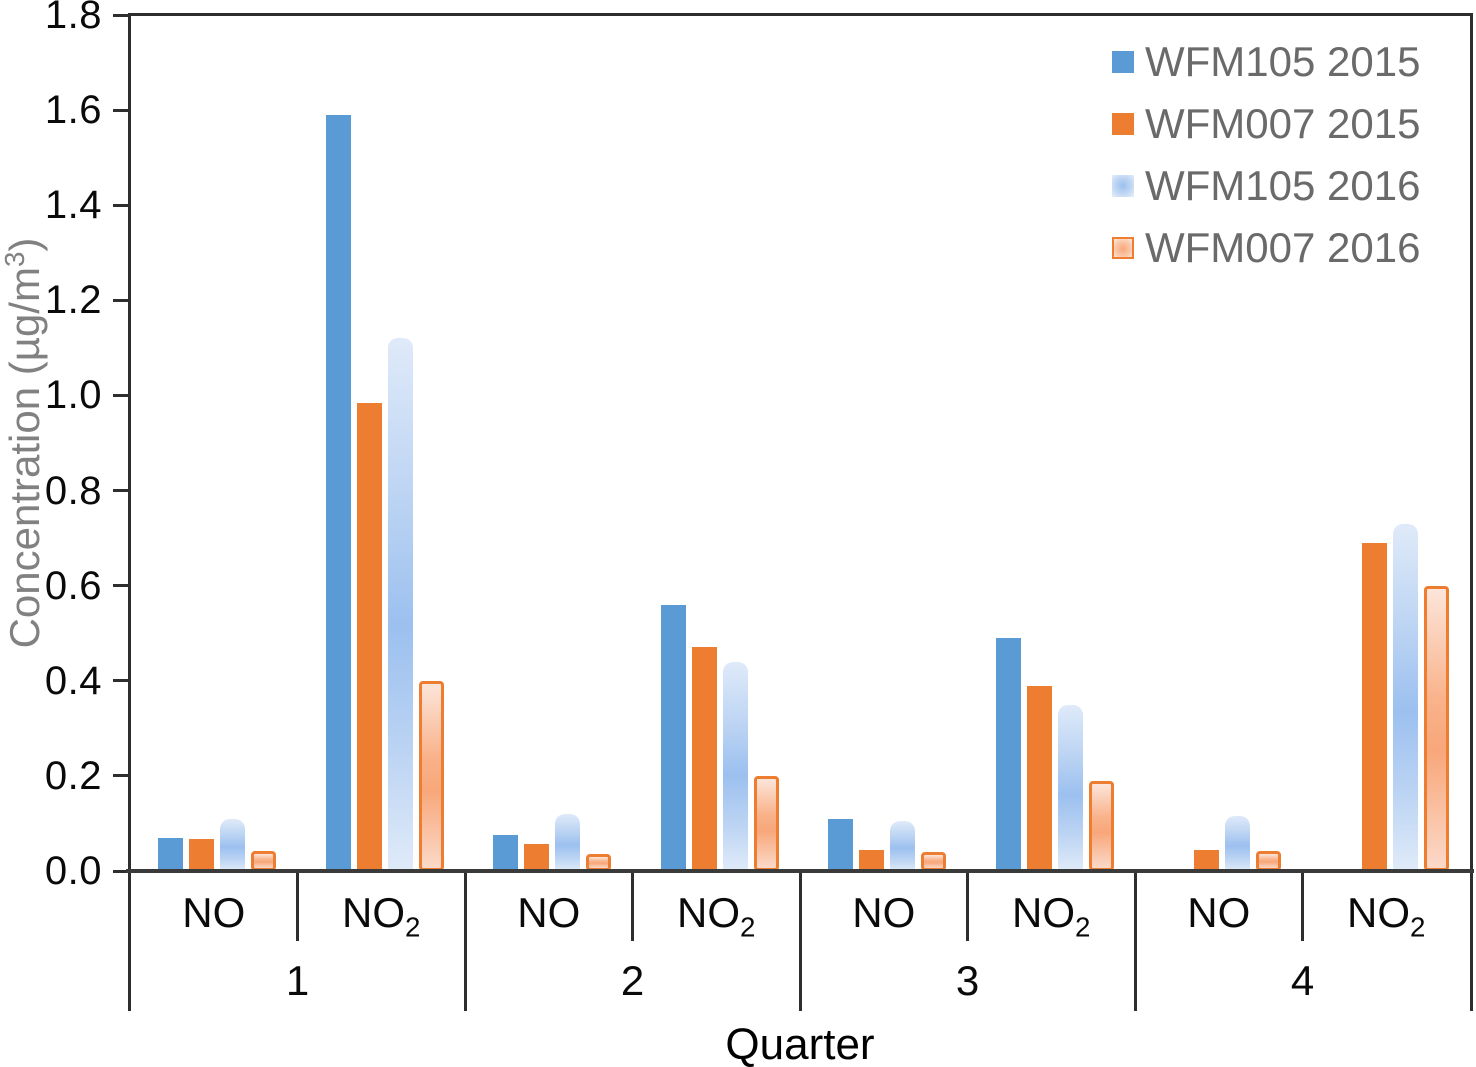  What do you see at coordinates (1283, 185) in the screenshot?
I see `legend-label: WFM105 2016` at bounding box center [1283, 185].